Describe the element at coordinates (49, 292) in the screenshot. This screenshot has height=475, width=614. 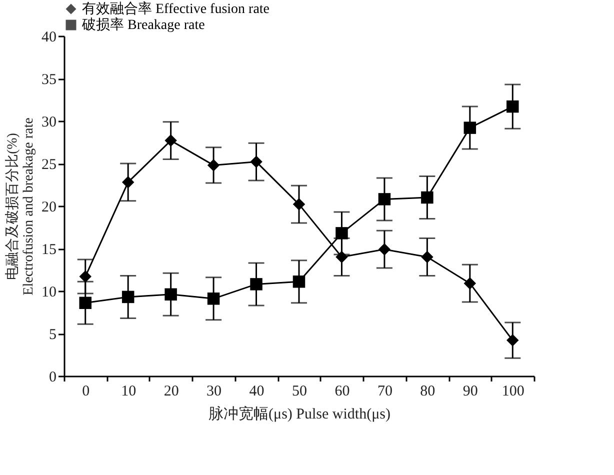
I see `y-tick-label: 10` at that location.